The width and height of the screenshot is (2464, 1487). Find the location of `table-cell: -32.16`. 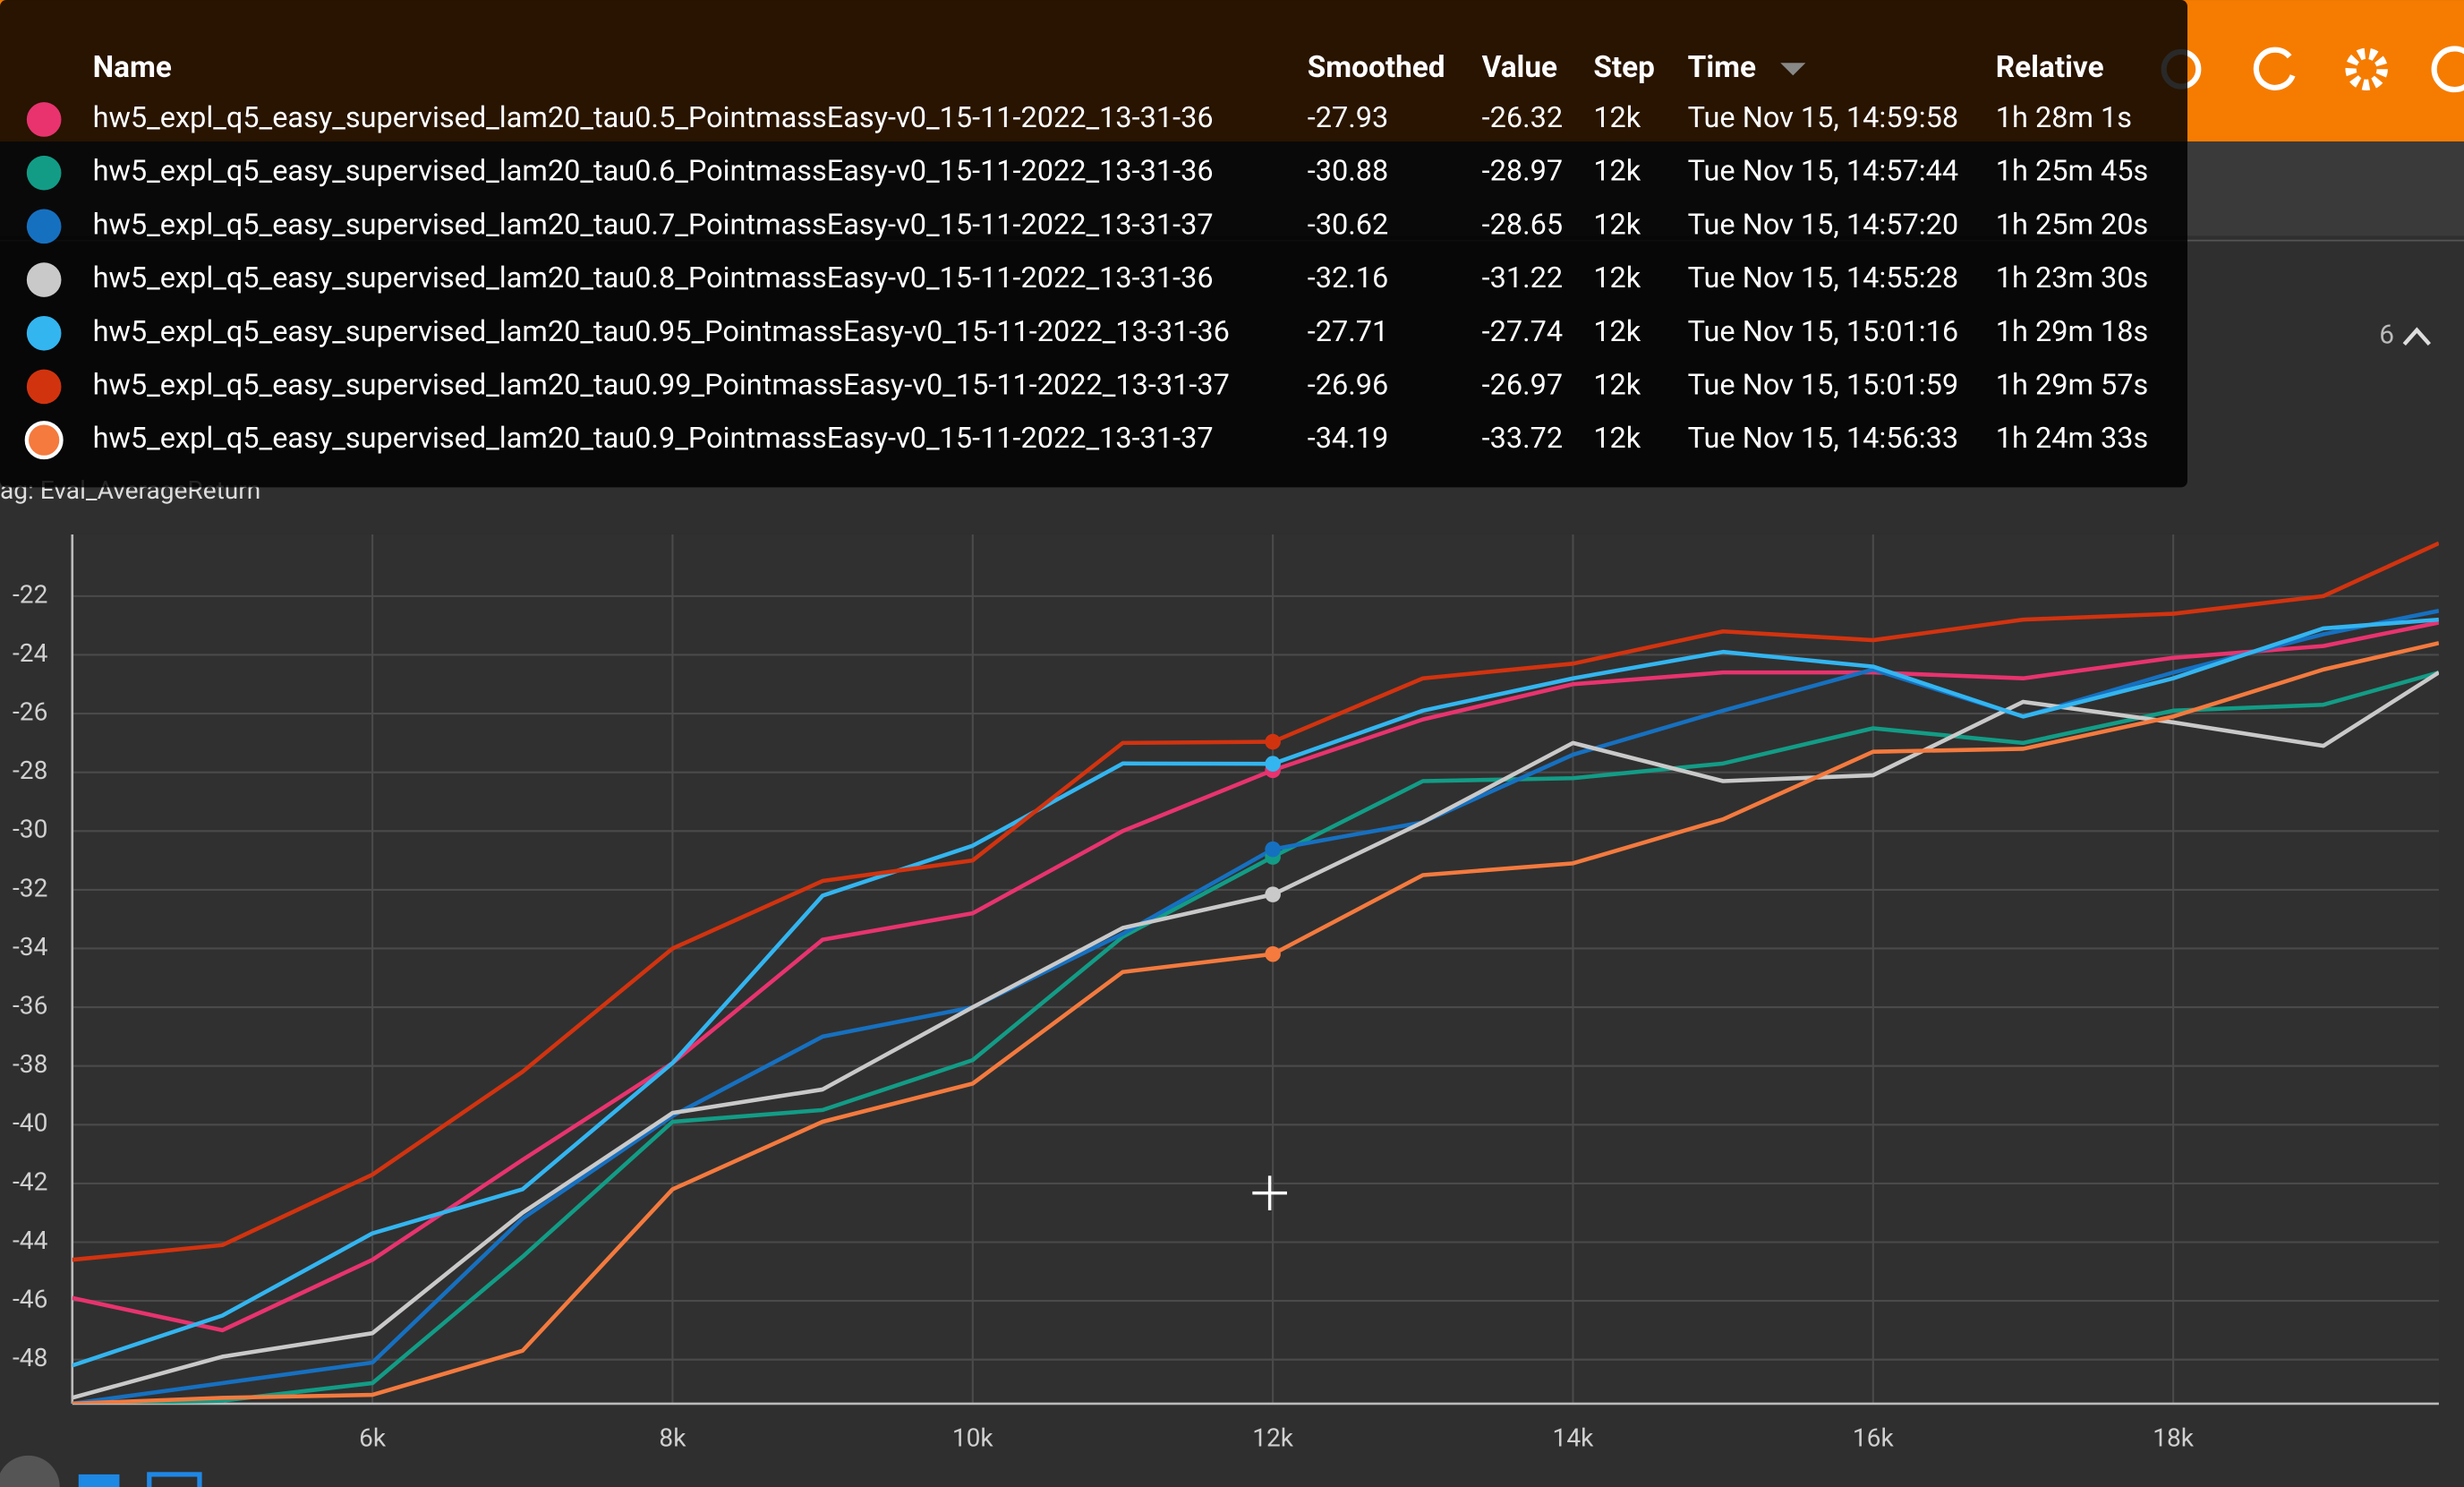

table-cell: -32.16 is located at coordinates (1348, 278).